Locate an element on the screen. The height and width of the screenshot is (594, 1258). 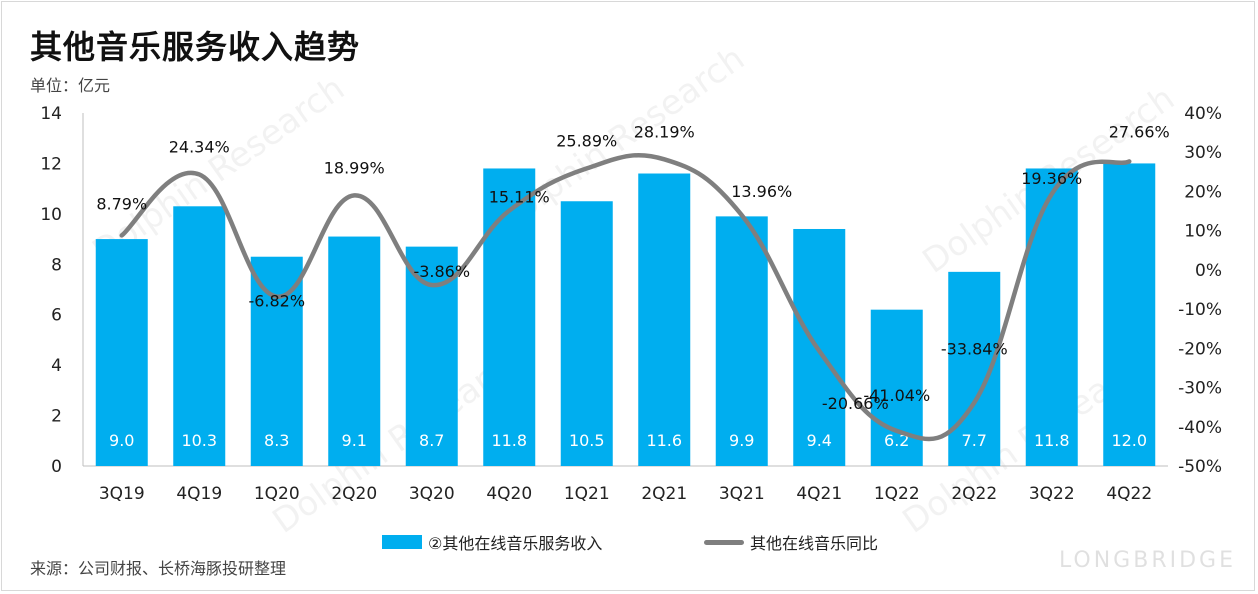
bar-data-label: 9.4 is located at coordinates (819, 440).